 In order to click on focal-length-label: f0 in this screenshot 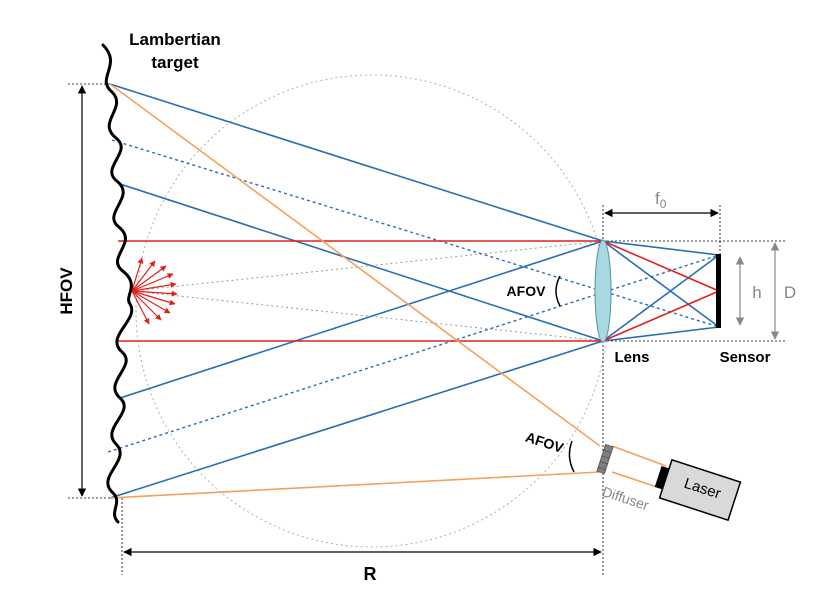, I will do `click(661, 200)`.